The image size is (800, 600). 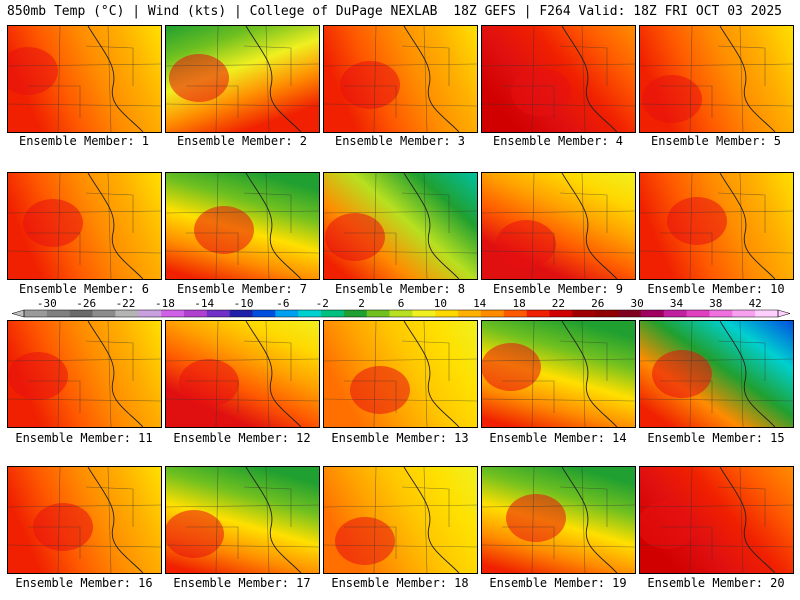 I want to click on scale-tick-label: -26, so click(x=86, y=303).